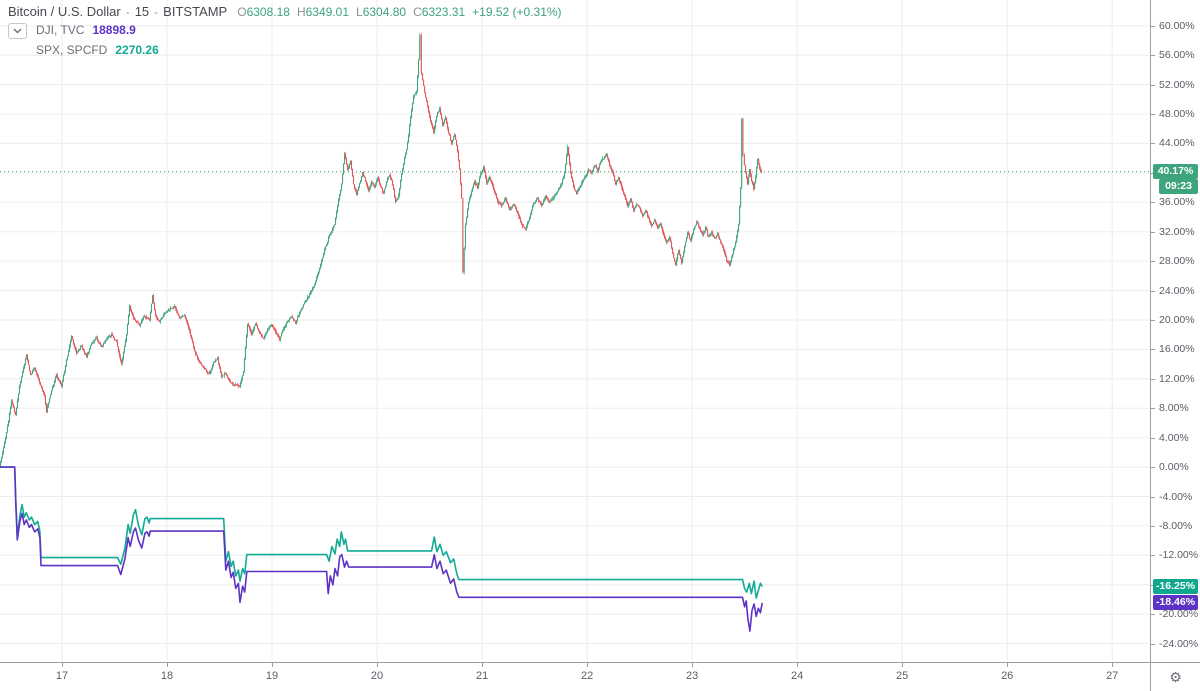 This screenshot has width=1200, height=691. I want to click on price-axis-label: 56.00%, so click(1177, 55).